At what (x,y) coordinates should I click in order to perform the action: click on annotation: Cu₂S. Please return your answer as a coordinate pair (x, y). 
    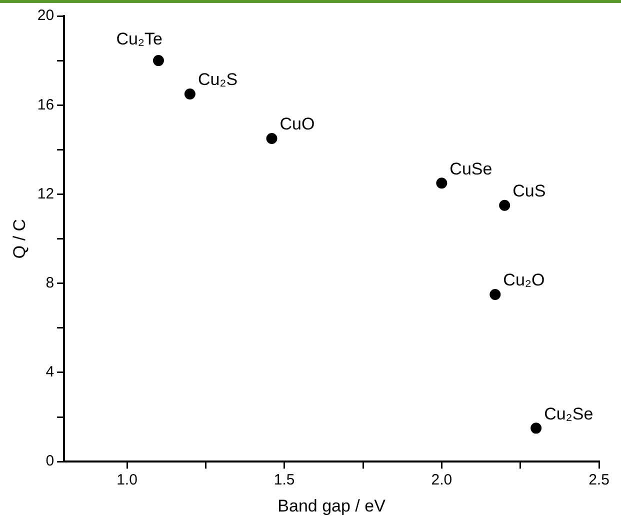
    Looking at the image, I should click on (218, 80).